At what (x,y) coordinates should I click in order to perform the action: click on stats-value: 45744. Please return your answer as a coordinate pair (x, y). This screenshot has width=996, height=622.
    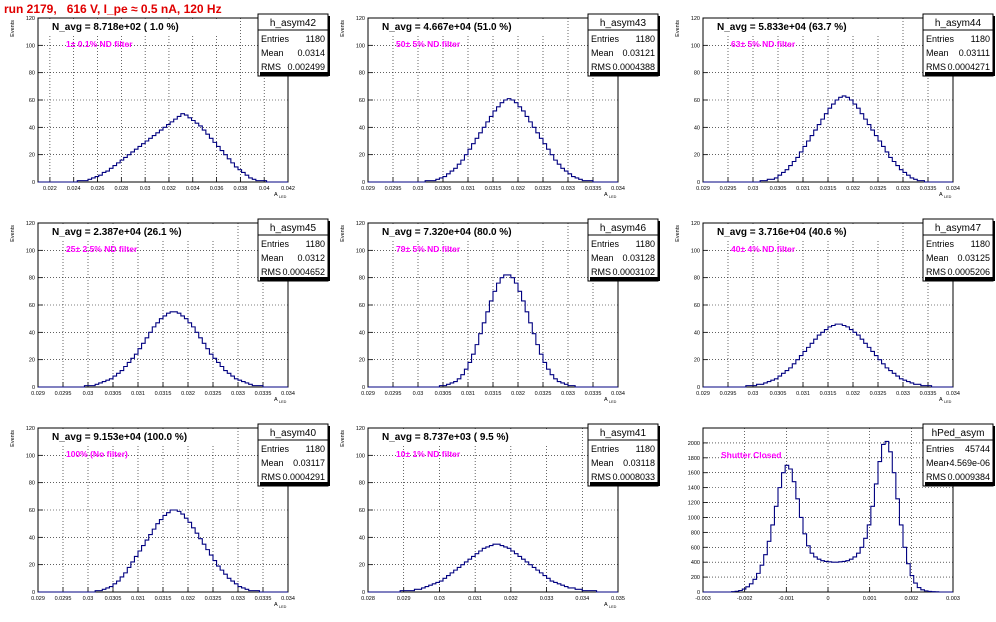
    Looking at the image, I should click on (977, 449).